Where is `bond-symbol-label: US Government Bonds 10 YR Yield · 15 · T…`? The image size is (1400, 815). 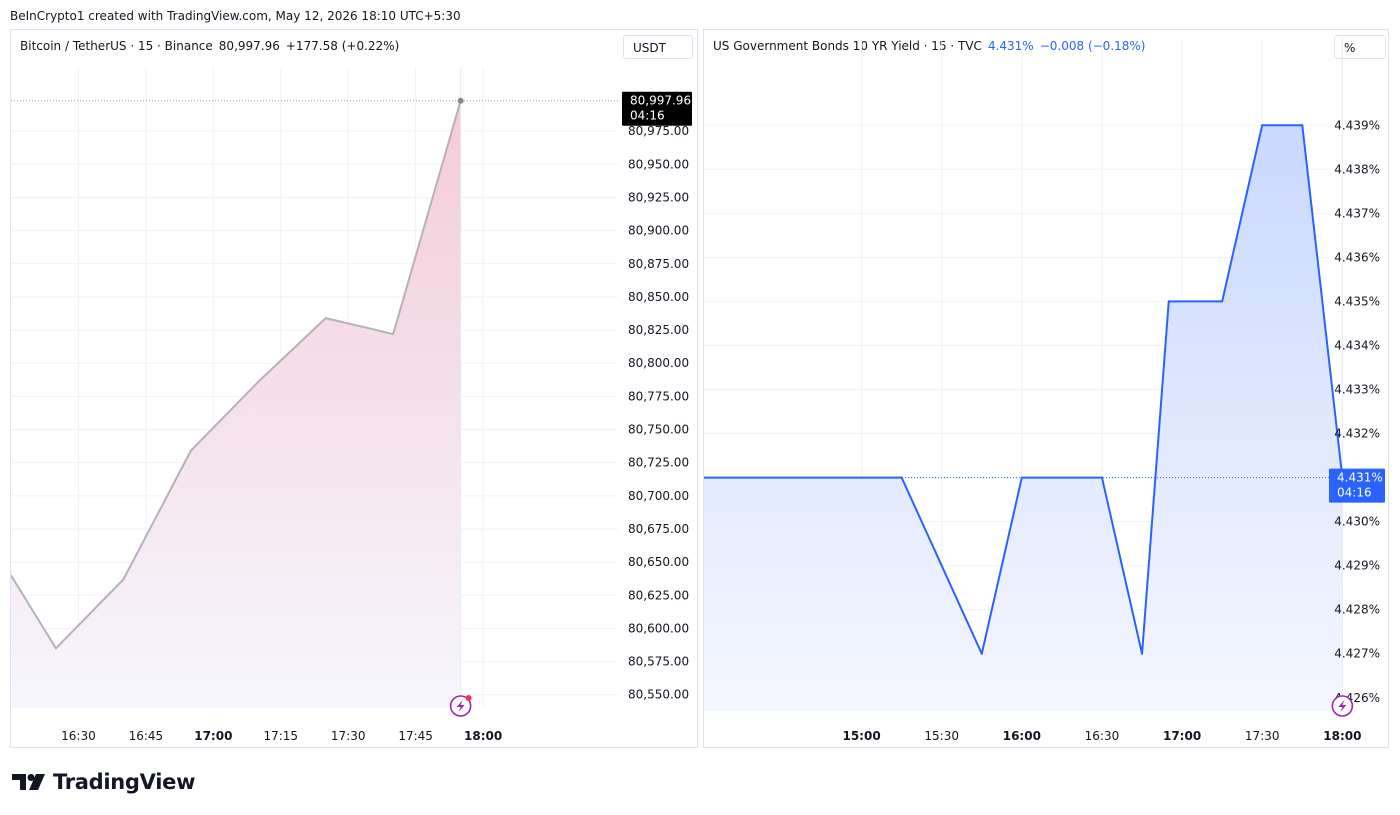 bond-symbol-label: US Government Bonds 10 YR Yield · 15 · T… is located at coordinates (847, 46).